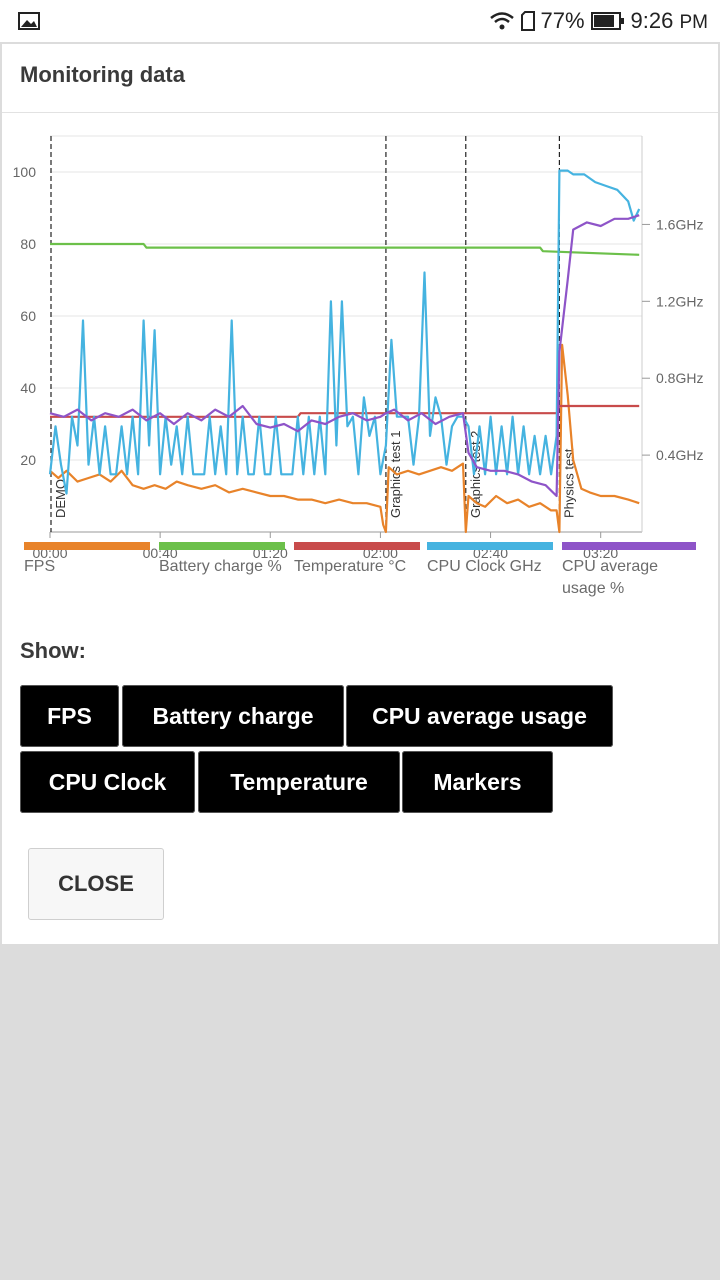  Describe the element at coordinates (679, 224) in the screenshot. I see `y-right-tick-label: 1.6GHz` at that location.